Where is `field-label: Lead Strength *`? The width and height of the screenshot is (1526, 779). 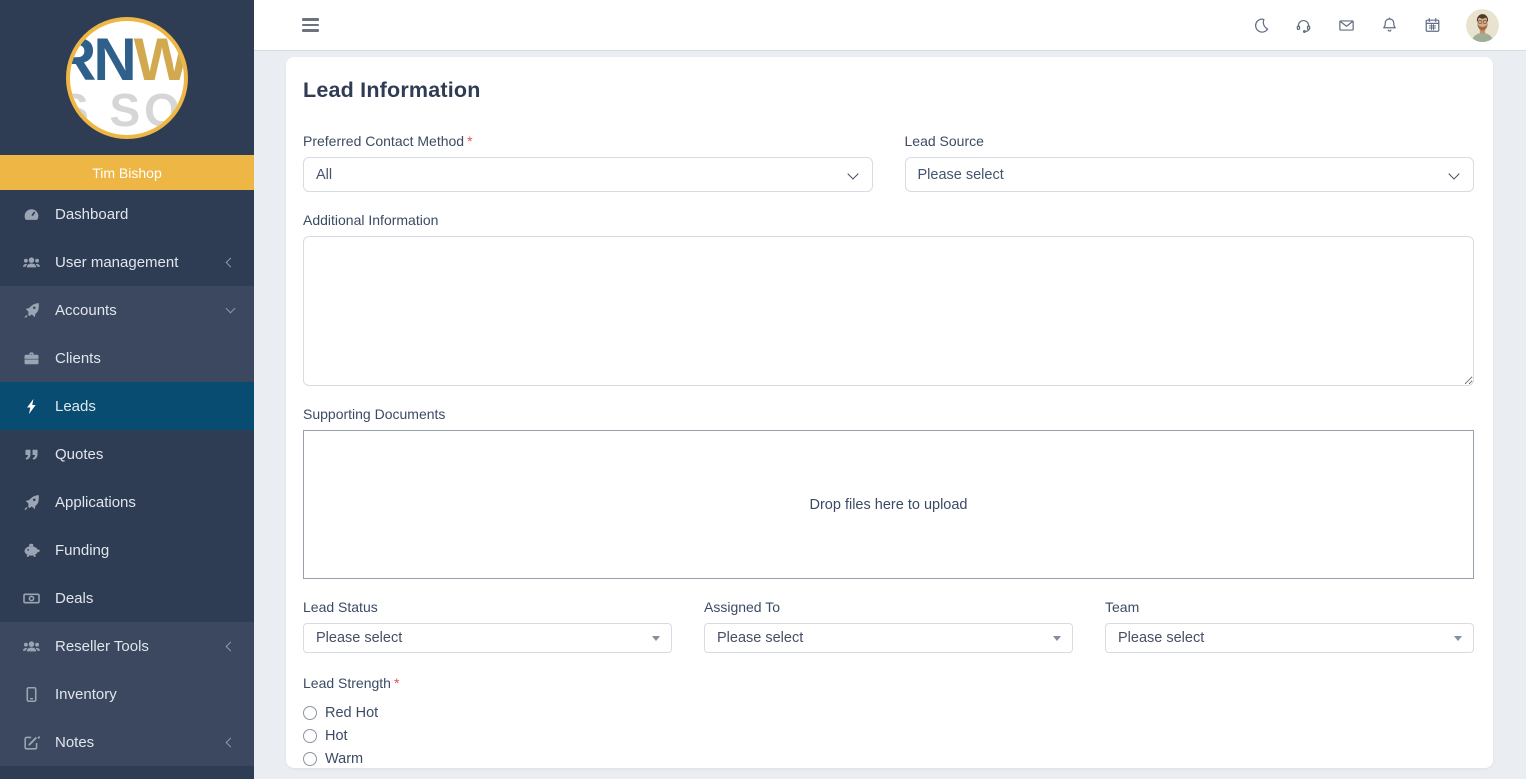 field-label: Lead Strength * is located at coordinates (351, 683).